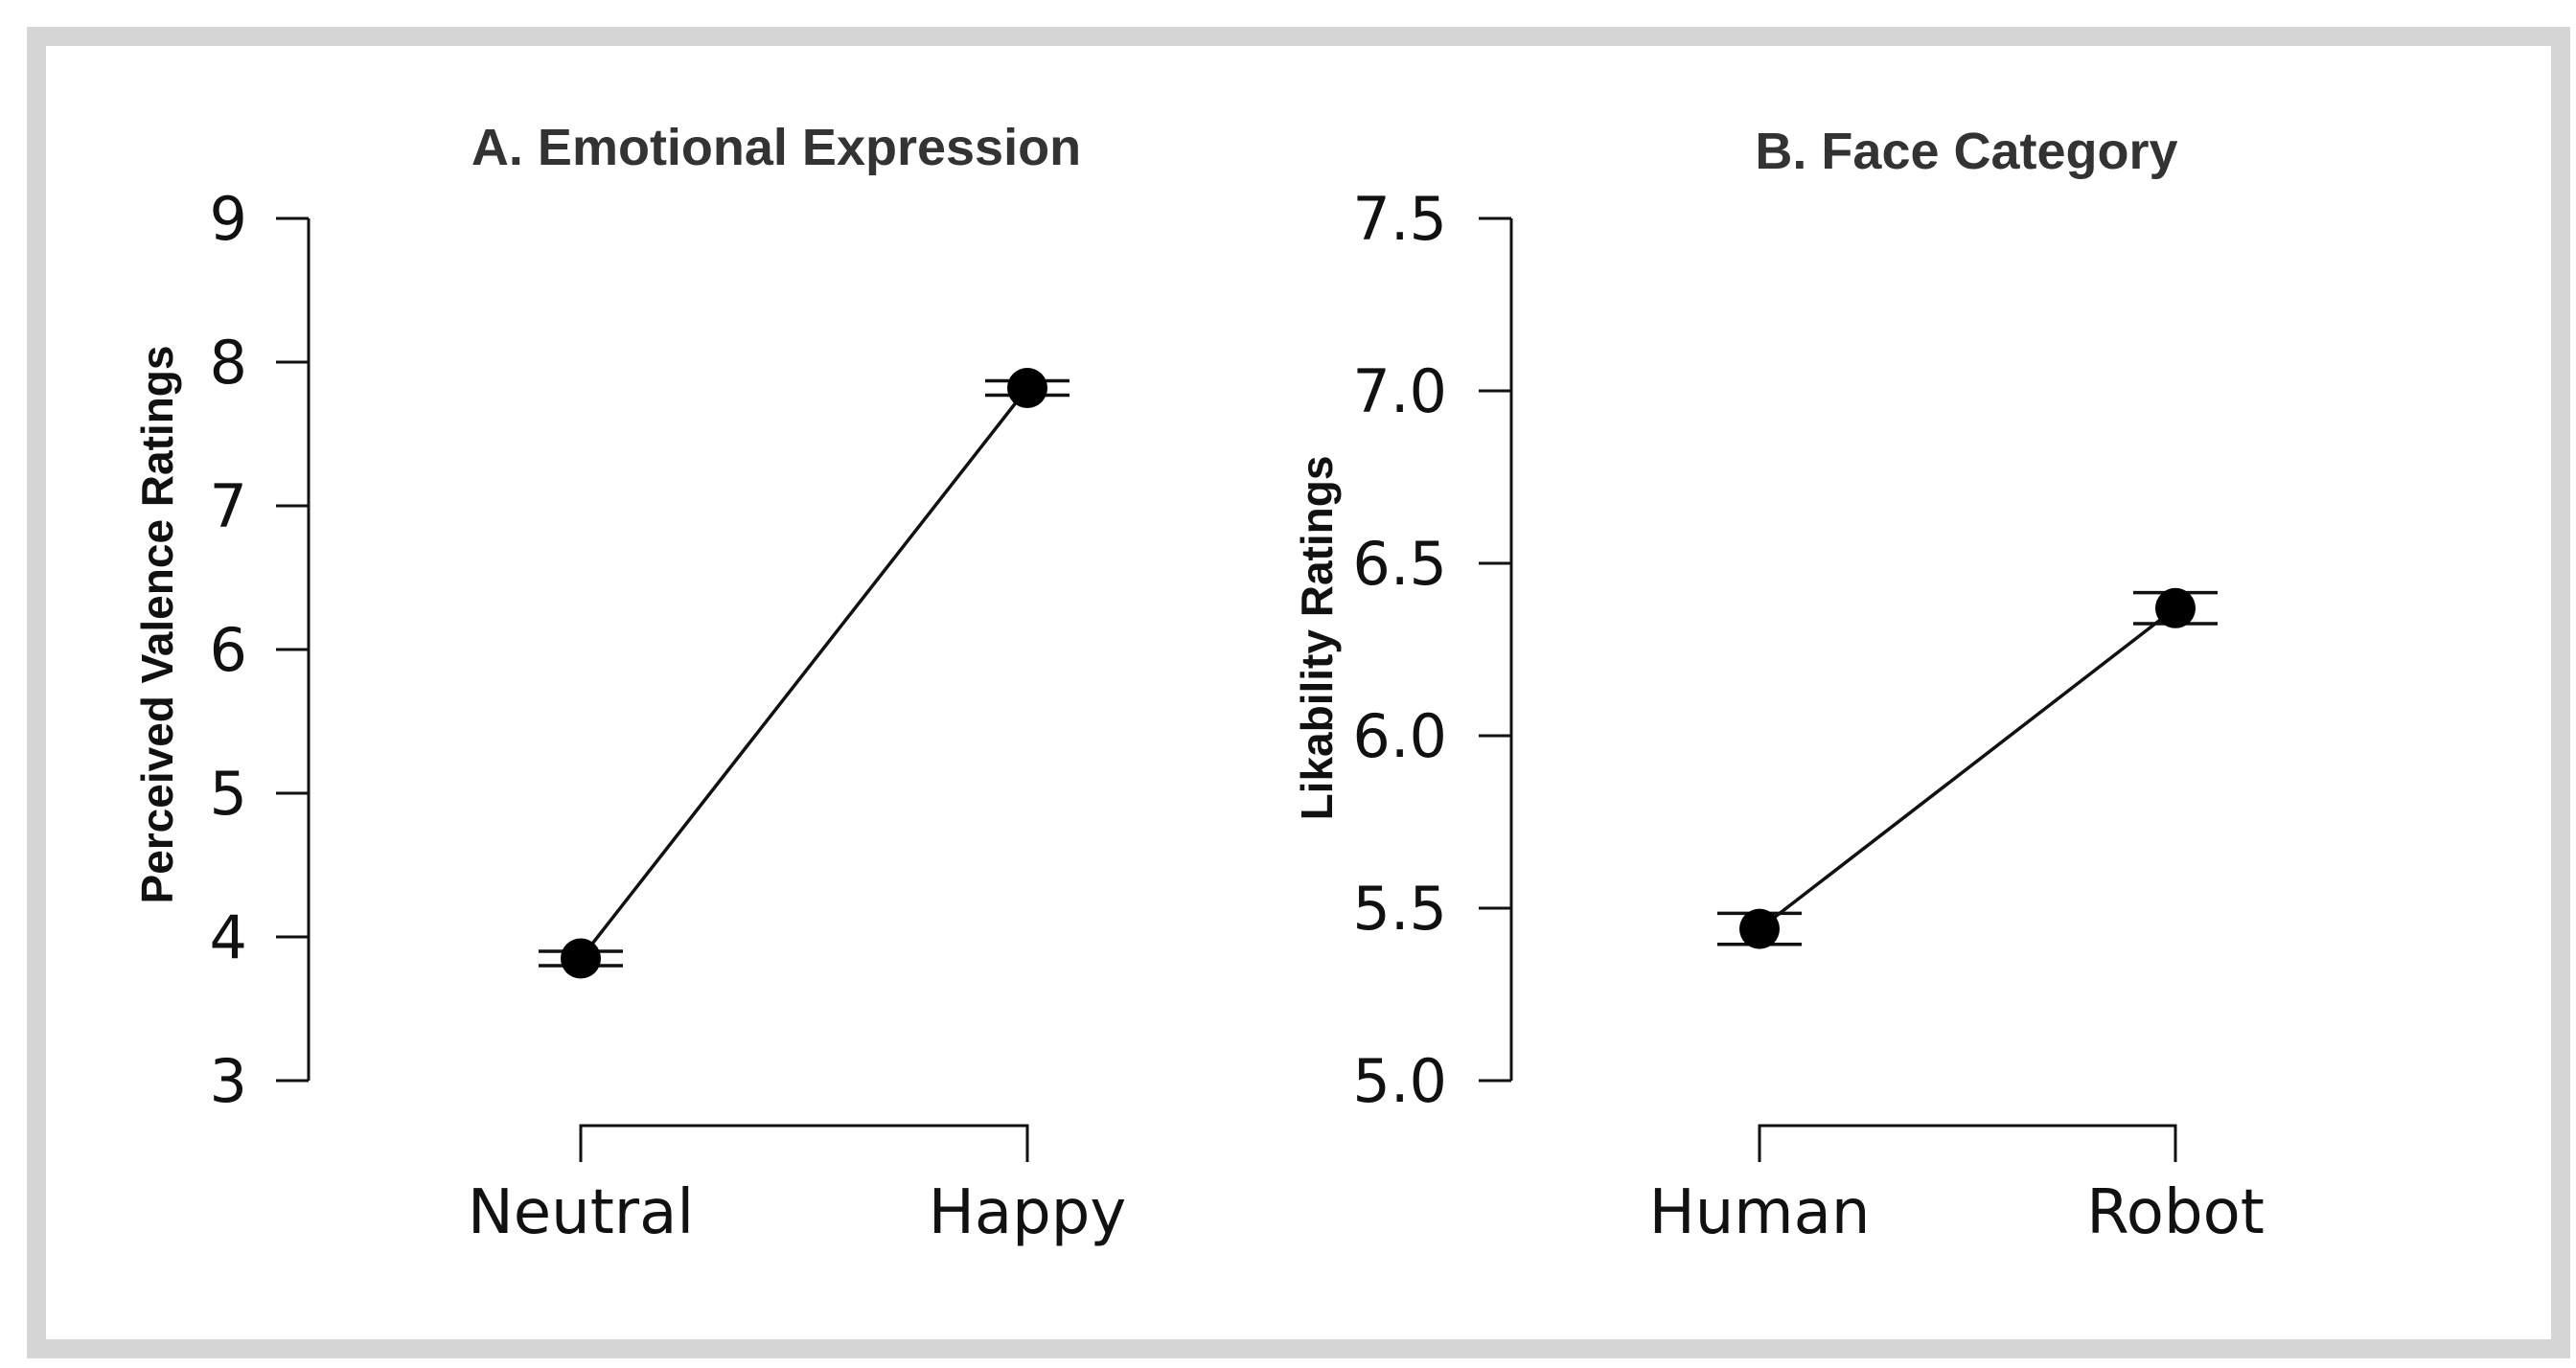 The width and height of the screenshot is (2576, 1368). Describe the element at coordinates (1399, 391) in the screenshot. I see `y-tick-label: 7.0` at that location.